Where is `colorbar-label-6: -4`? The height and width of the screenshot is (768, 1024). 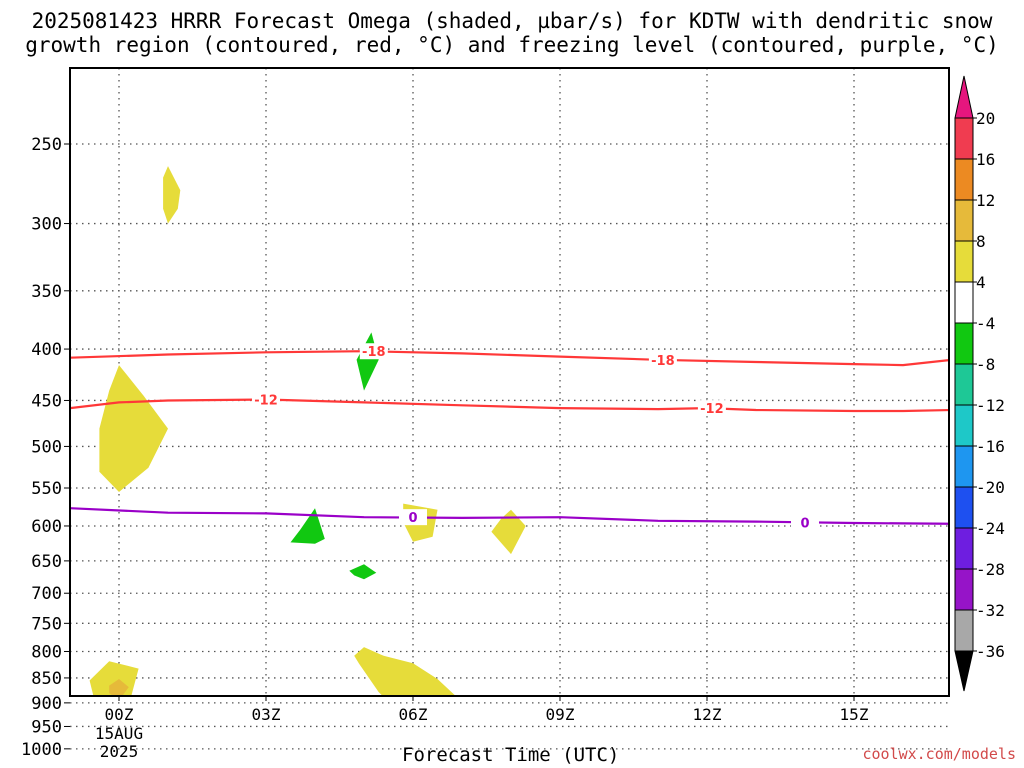 colorbar-label-6: -4 is located at coordinates (985, 323).